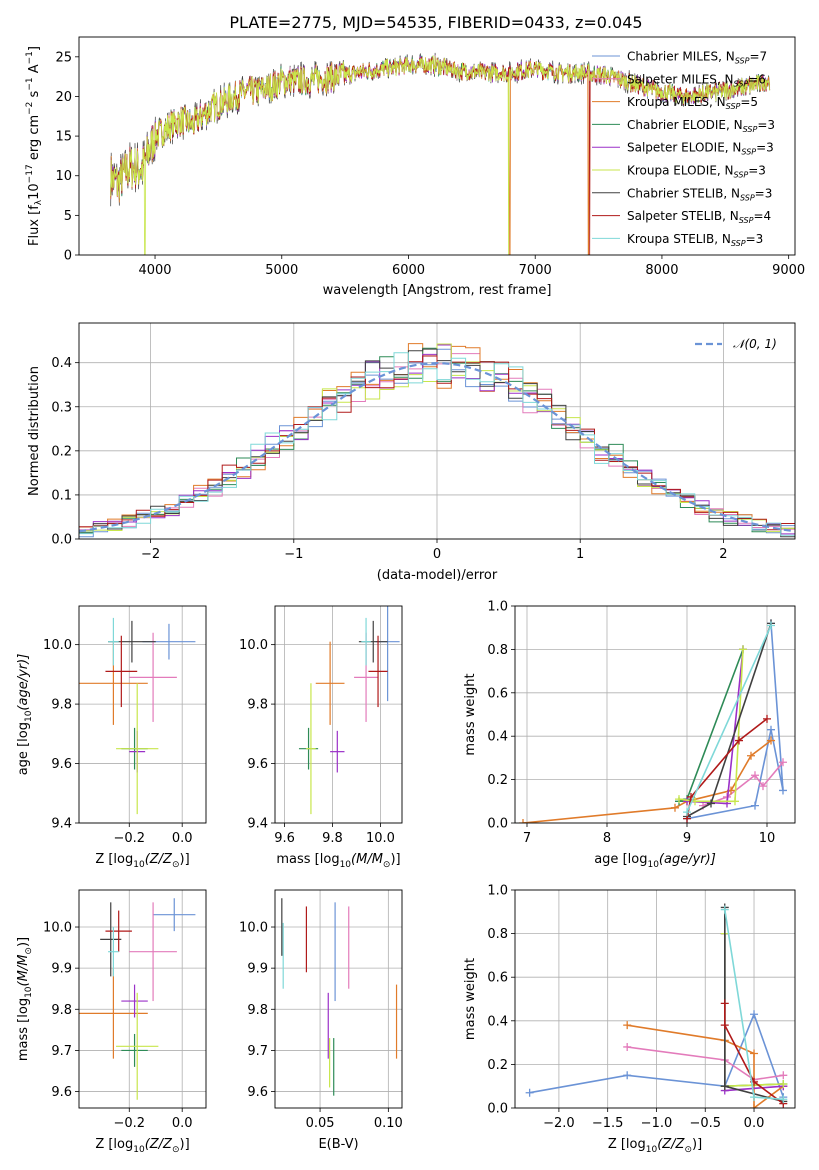  What do you see at coordinates (34, 146) in the screenshot?
I see `y-axis-label: Flux [fλ10−17 erg cm−2 s−1 A−1]` at bounding box center [34, 146].